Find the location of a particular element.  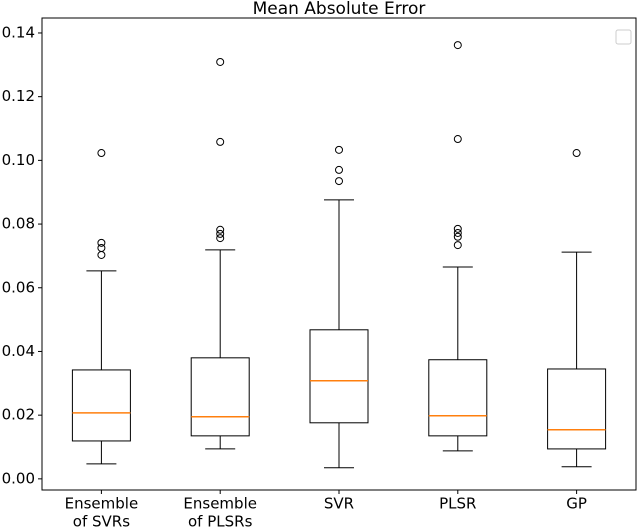

y-tick-label: 0.14 is located at coordinates (18, 32).